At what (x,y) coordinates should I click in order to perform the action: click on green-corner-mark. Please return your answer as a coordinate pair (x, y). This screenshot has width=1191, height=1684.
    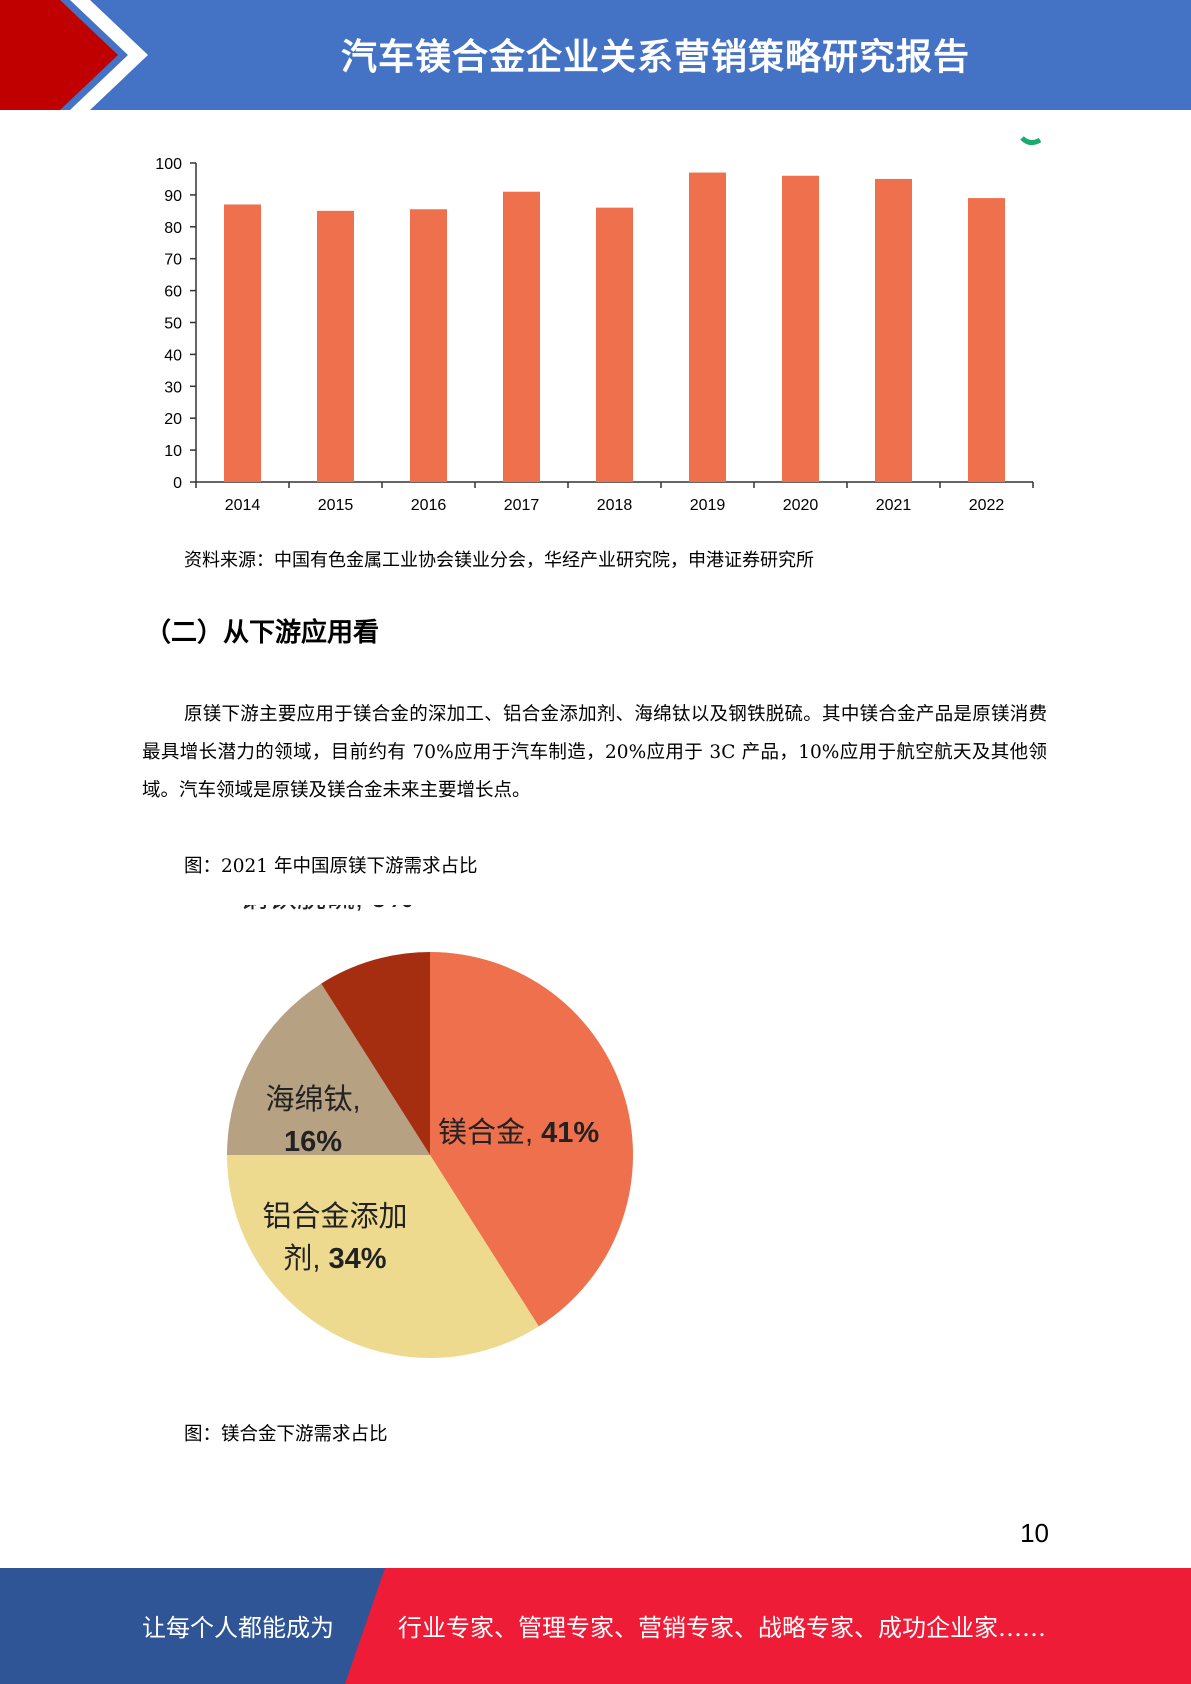
    Looking at the image, I should click on (1031, 141).